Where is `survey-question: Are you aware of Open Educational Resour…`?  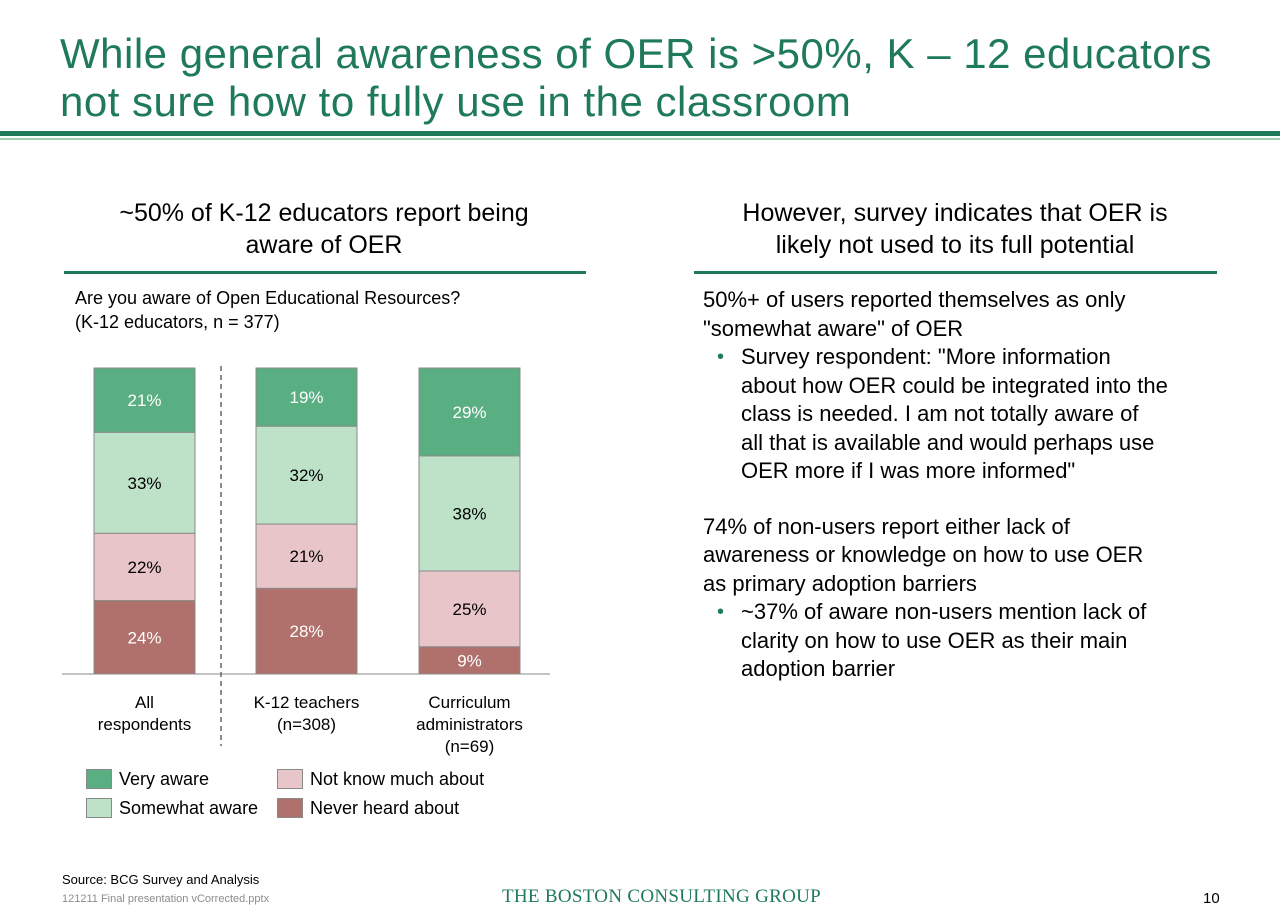 survey-question: Are you aware of Open Educational Resour… is located at coordinates (267, 310).